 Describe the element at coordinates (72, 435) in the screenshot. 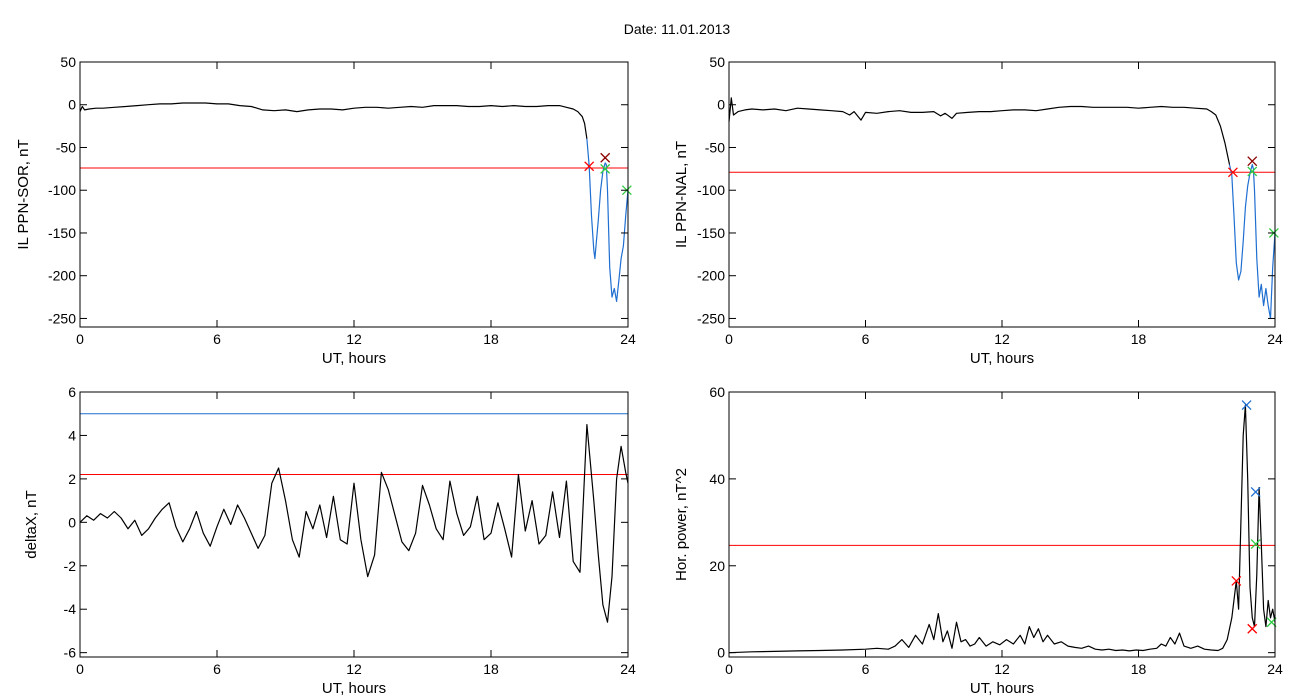

I see `y-tick-label: 4` at that location.